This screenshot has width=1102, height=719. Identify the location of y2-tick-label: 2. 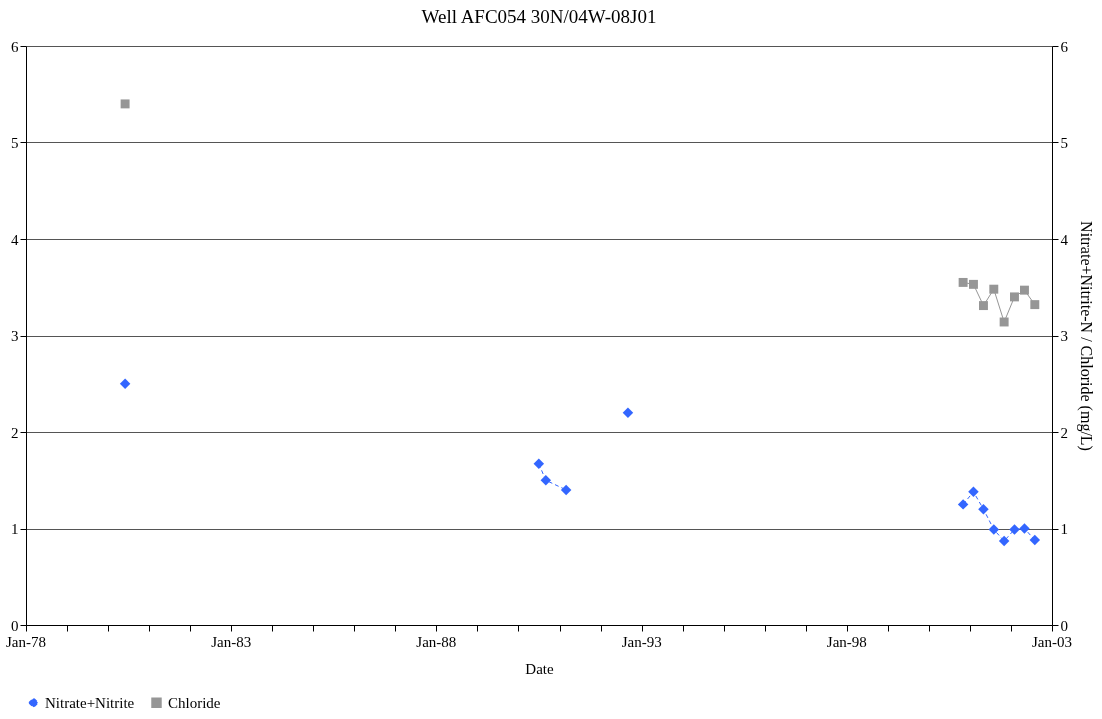
(1064, 432).